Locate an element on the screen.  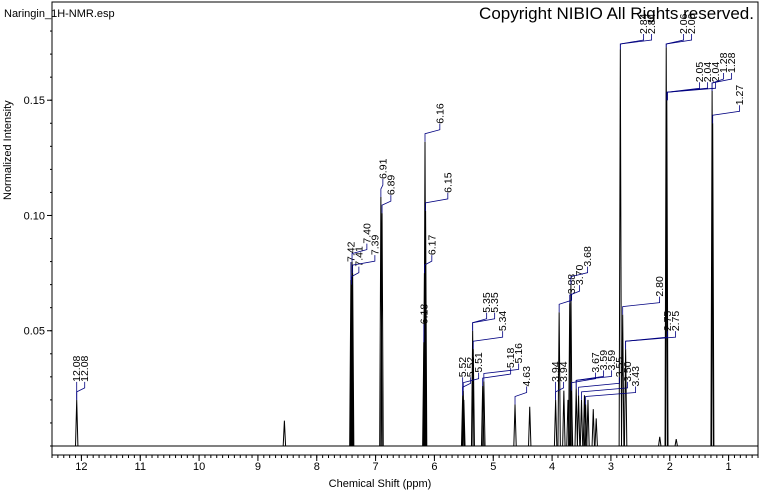
peak-label: 5.16 is located at coordinates (519, 353).